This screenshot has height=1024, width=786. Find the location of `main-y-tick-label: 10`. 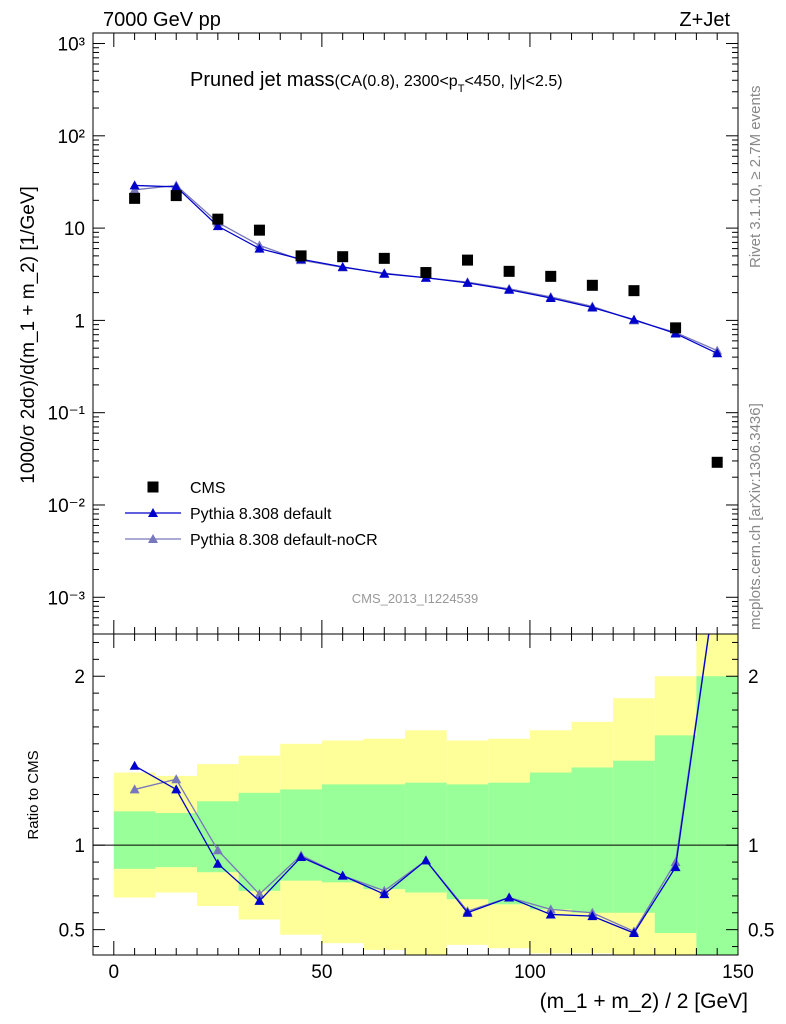

main-y-tick-label: 10 is located at coordinates (74, 229).